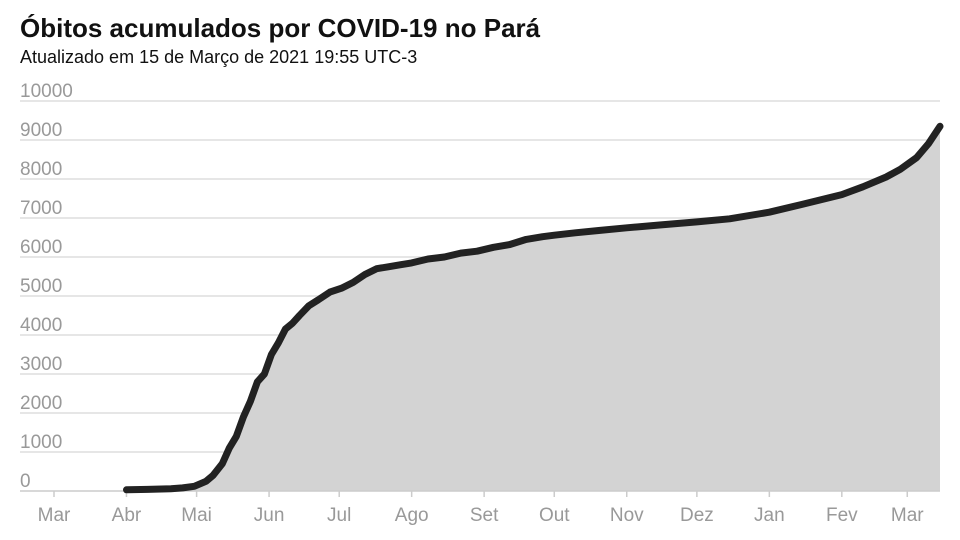 Image resolution: width=960 pixels, height=540 pixels. Describe the element at coordinates (41, 247) in the screenshot. I see `y-tick-label-6000: 6000` at that location.